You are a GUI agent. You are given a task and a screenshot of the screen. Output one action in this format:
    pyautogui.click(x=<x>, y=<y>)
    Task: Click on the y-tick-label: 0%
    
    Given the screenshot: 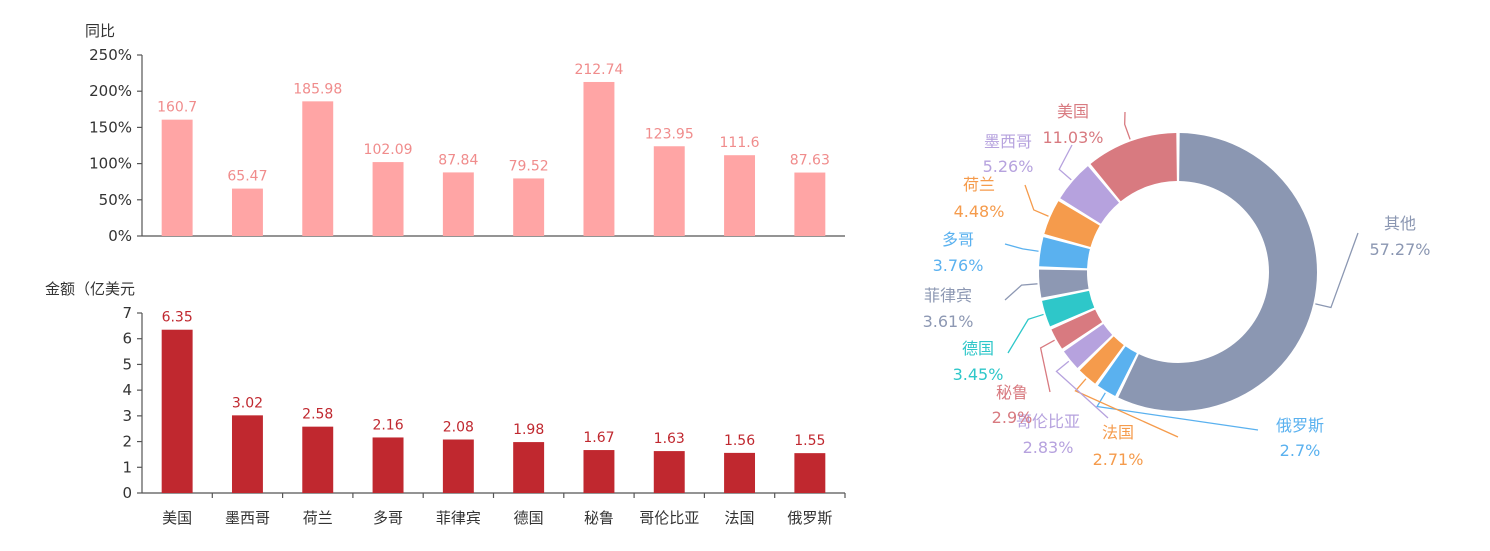 What is the action you would take?
    pyautogui.click(x=120, y=236)
    